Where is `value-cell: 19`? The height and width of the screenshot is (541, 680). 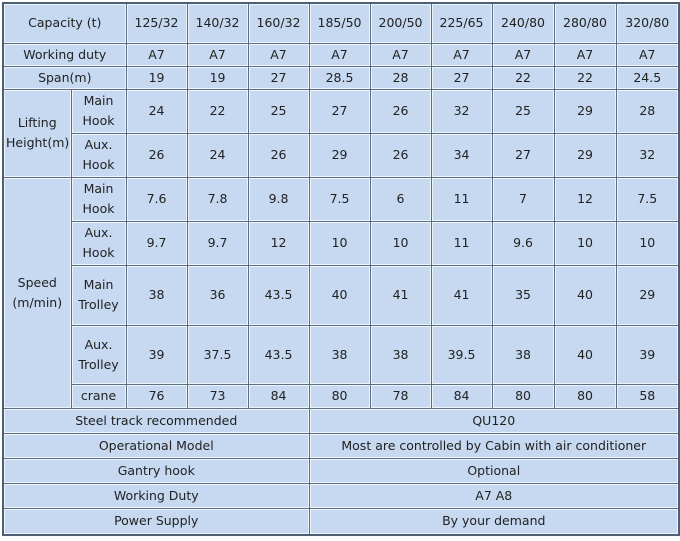
value-cell: 19 is located at coordinates (217, 77).